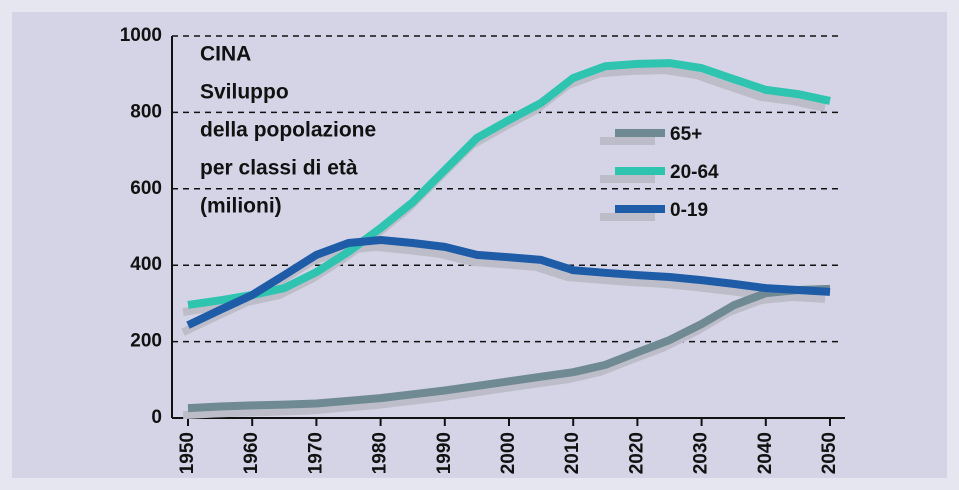 The height and width of the screenshot is (490, 959). I want to click on y-tick-label: 0, so click(156, 417).